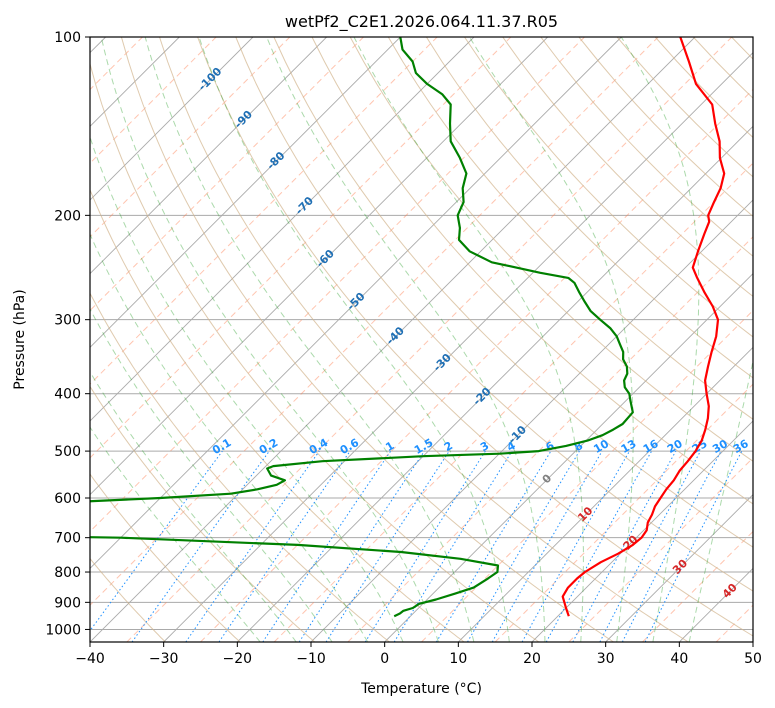 The image size is (775, 708). Describe the element at coordinates (675, 446) in the screenshot. I see `mixing-ratio-label: 20` at that location.